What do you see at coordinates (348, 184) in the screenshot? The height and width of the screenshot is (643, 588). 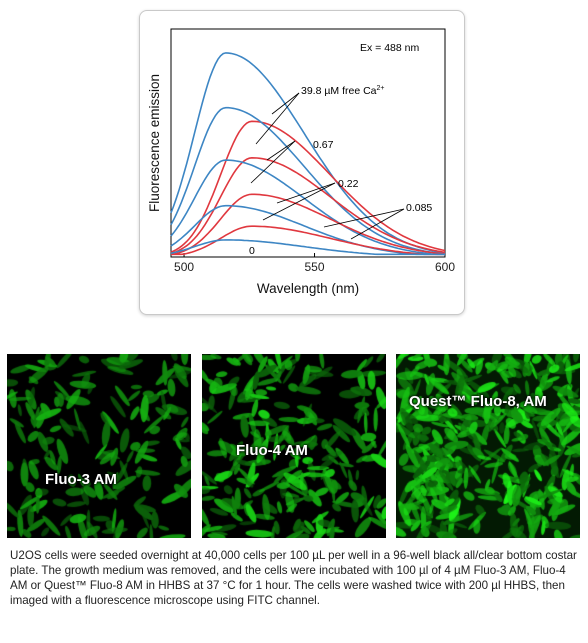 I see `concentration-label: 0.22` at bounding box center [348, 184].